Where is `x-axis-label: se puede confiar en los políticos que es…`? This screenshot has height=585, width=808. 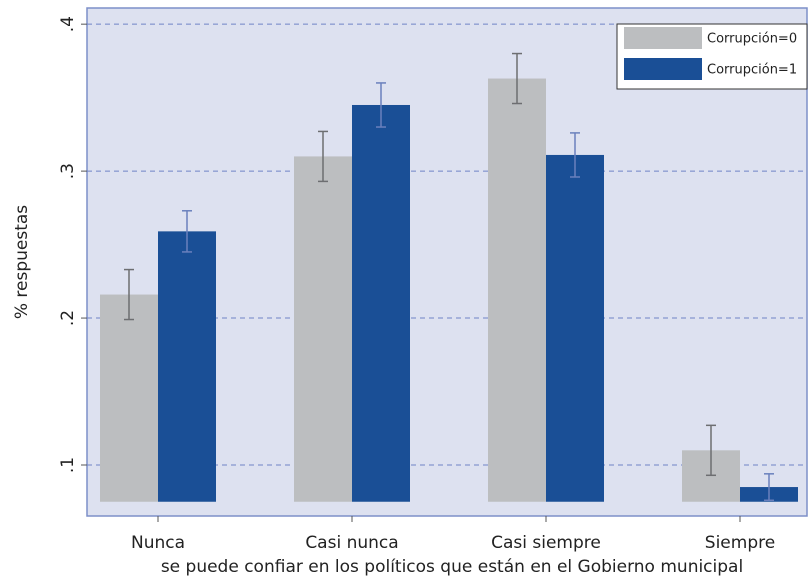
x-axis-label: se puede confiar en los políticos que es… is located at coordinates (452, 567).